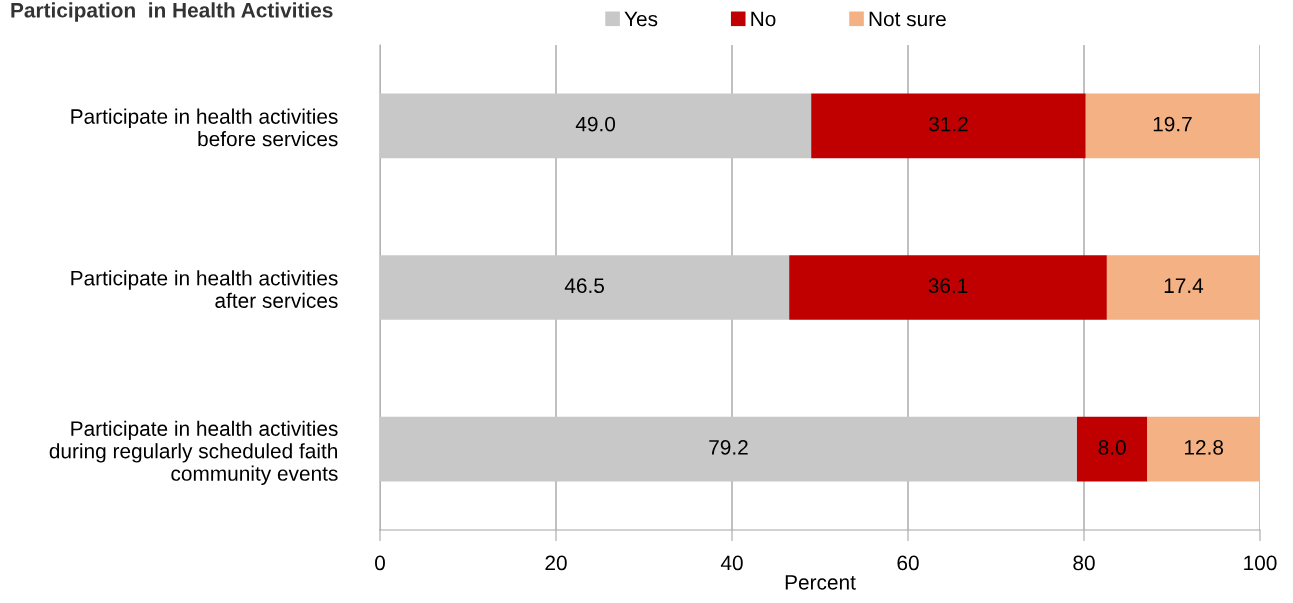 The width and height of the screenshot is (1293, 603). What do you see at coordinates (556, 563) in the screenshot?
I see `x-tick-label: 20` at bounding box center [556, 563].